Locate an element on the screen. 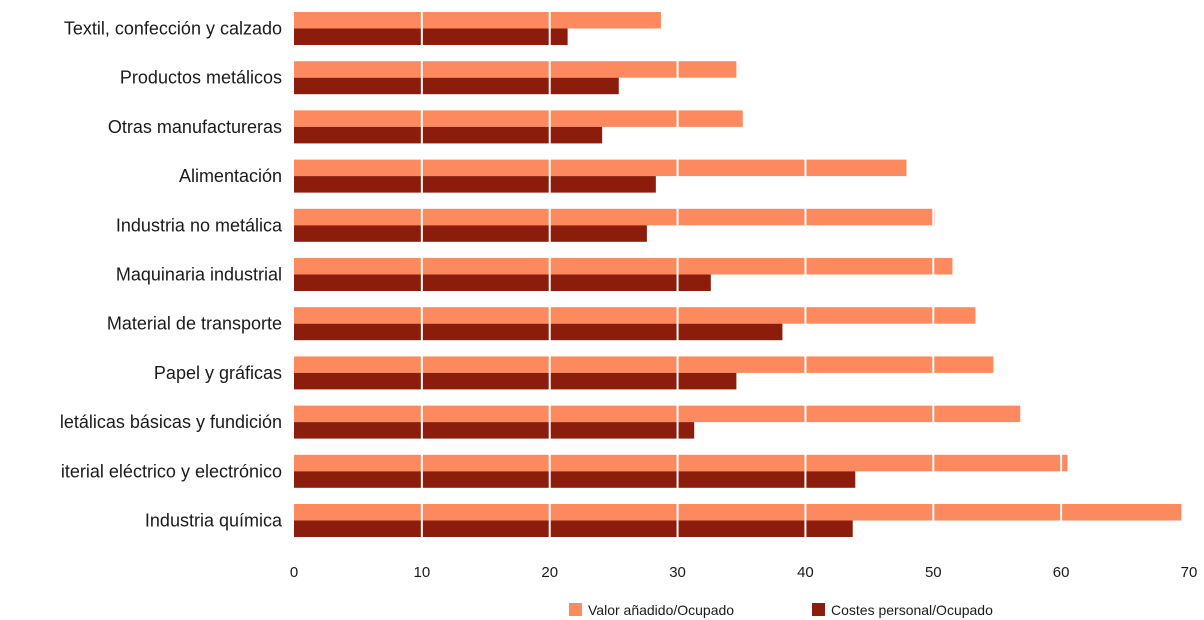 The image size is (1204, 620). category-label: Industria no metálica is located at coordinates (199, 225).